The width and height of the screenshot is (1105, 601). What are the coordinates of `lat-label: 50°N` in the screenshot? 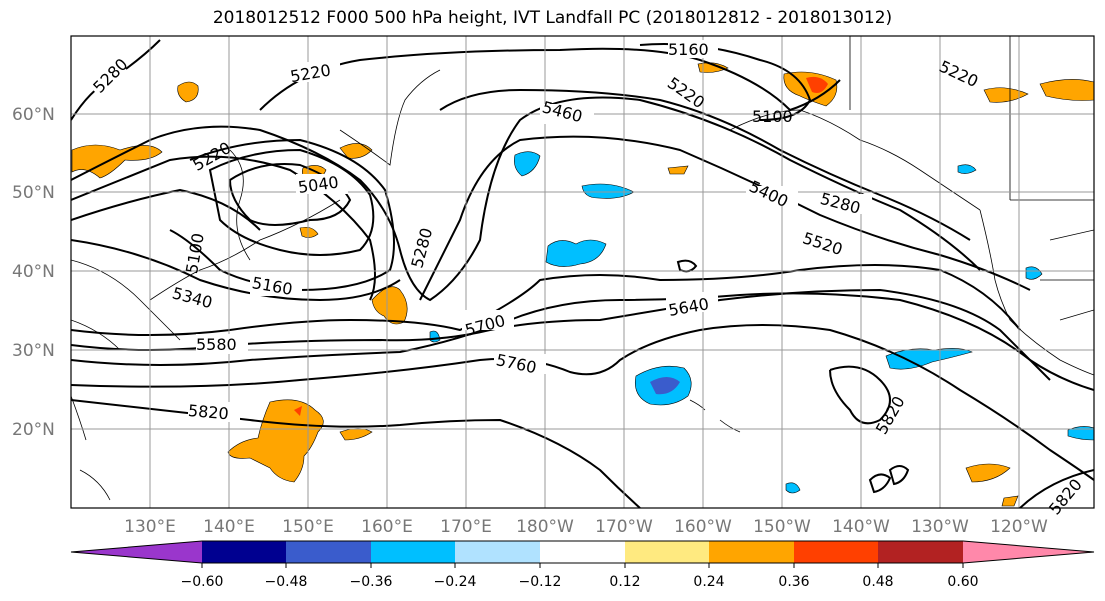 It's located at (33, 193).